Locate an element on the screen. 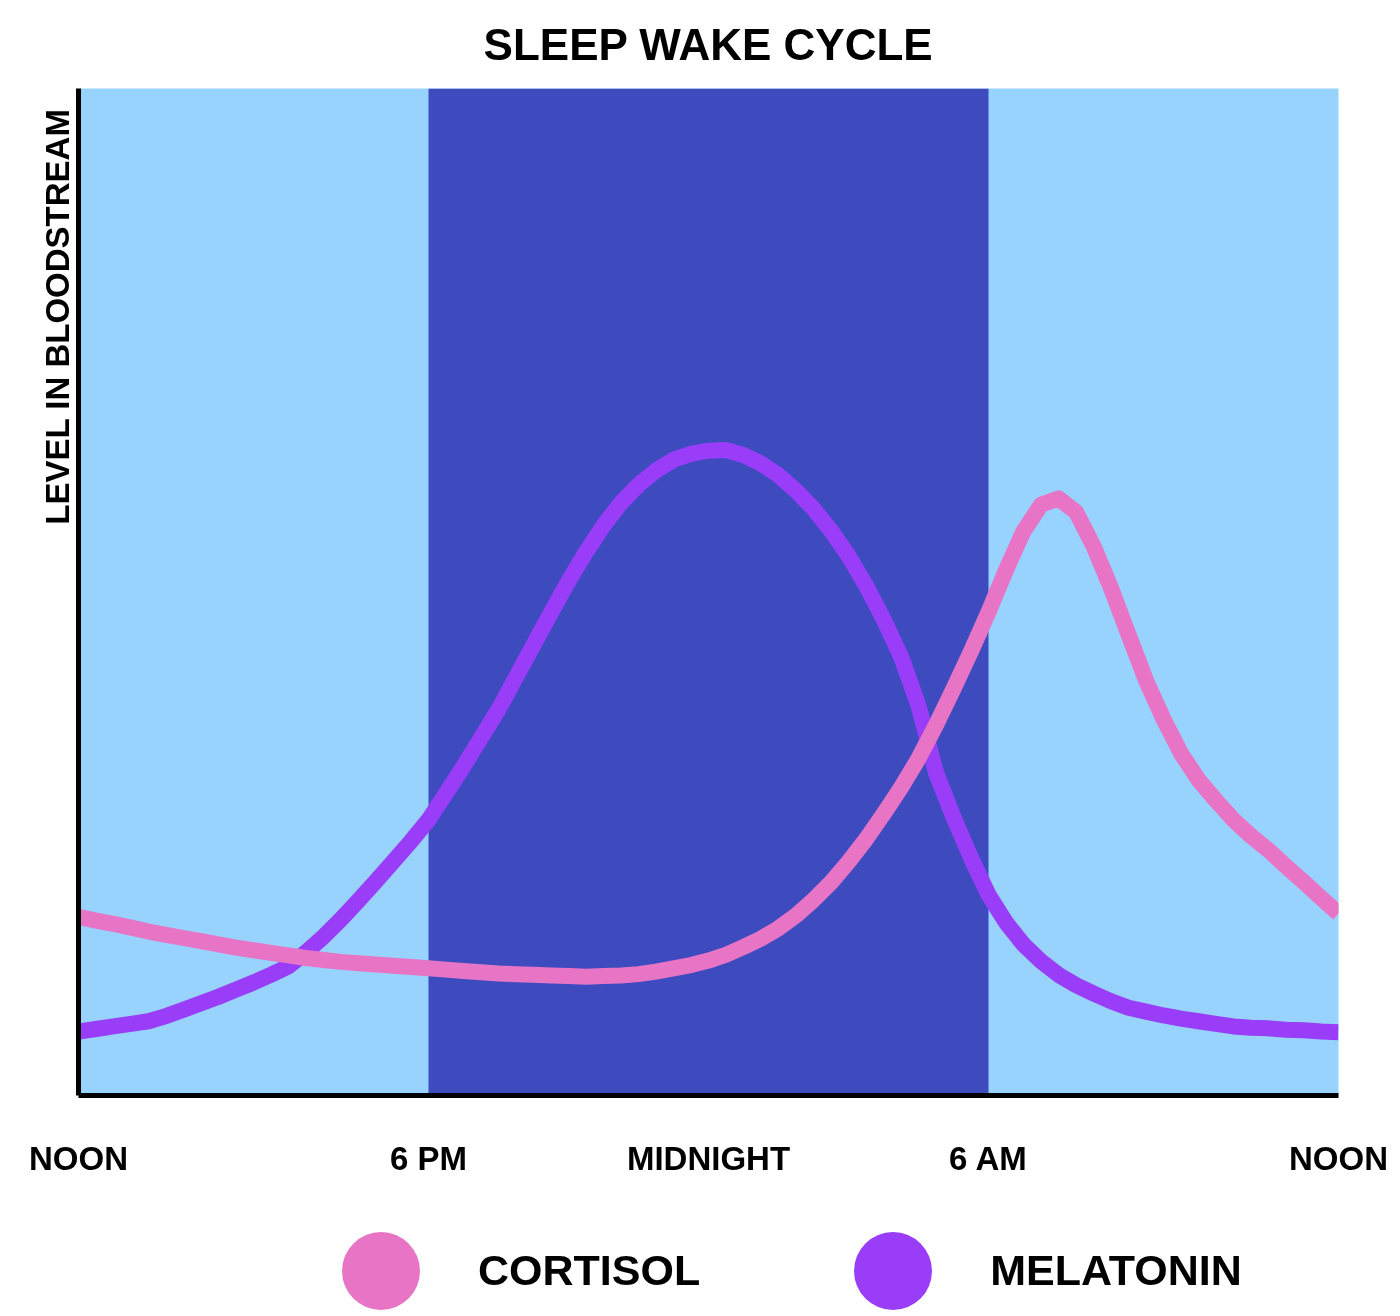 The width and height of the screenshot is (1400, 1316). x-tick-label: 6 PM is located at coordinates (428, 1158).